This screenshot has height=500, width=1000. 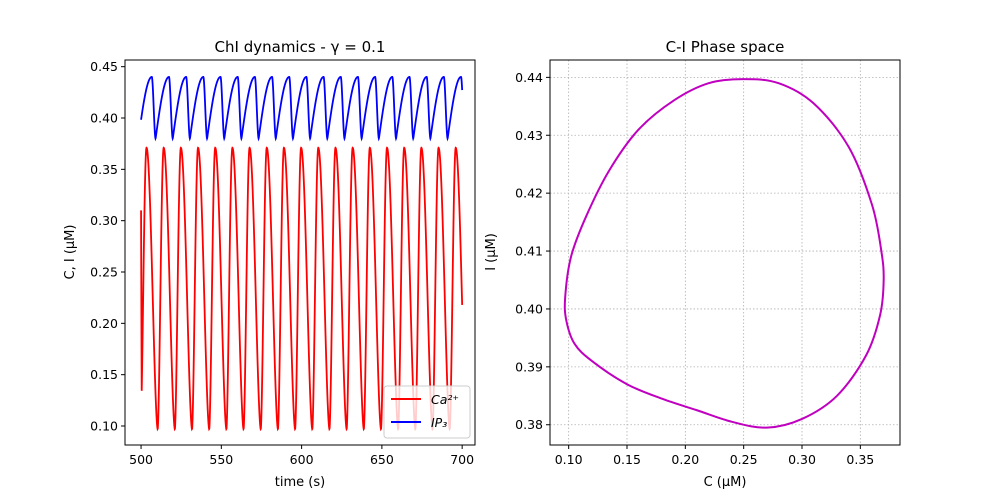 What do you see at coordinates (462, 459) in the screenshot?
I see `x-tick-label: 700` at bounding box center [462, 459].